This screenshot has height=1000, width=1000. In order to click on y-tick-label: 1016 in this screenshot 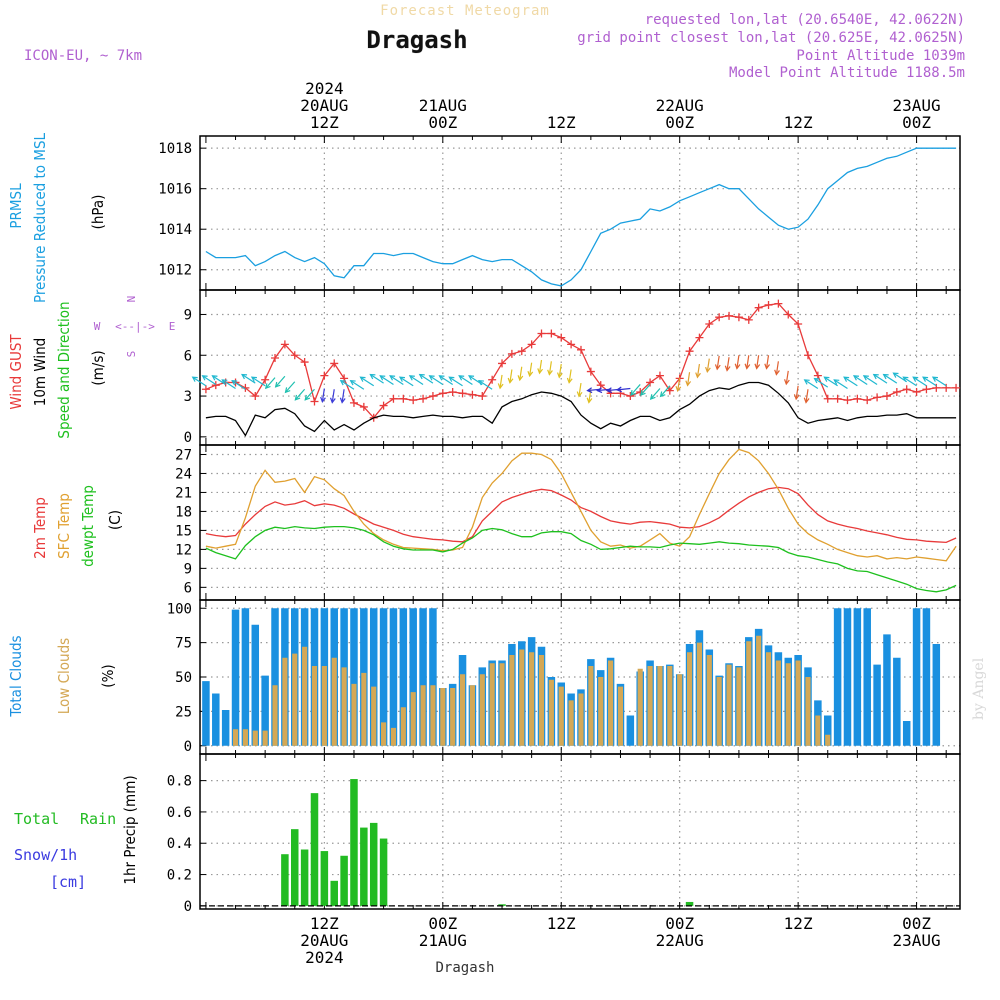, I will do `click(175, 190)`.